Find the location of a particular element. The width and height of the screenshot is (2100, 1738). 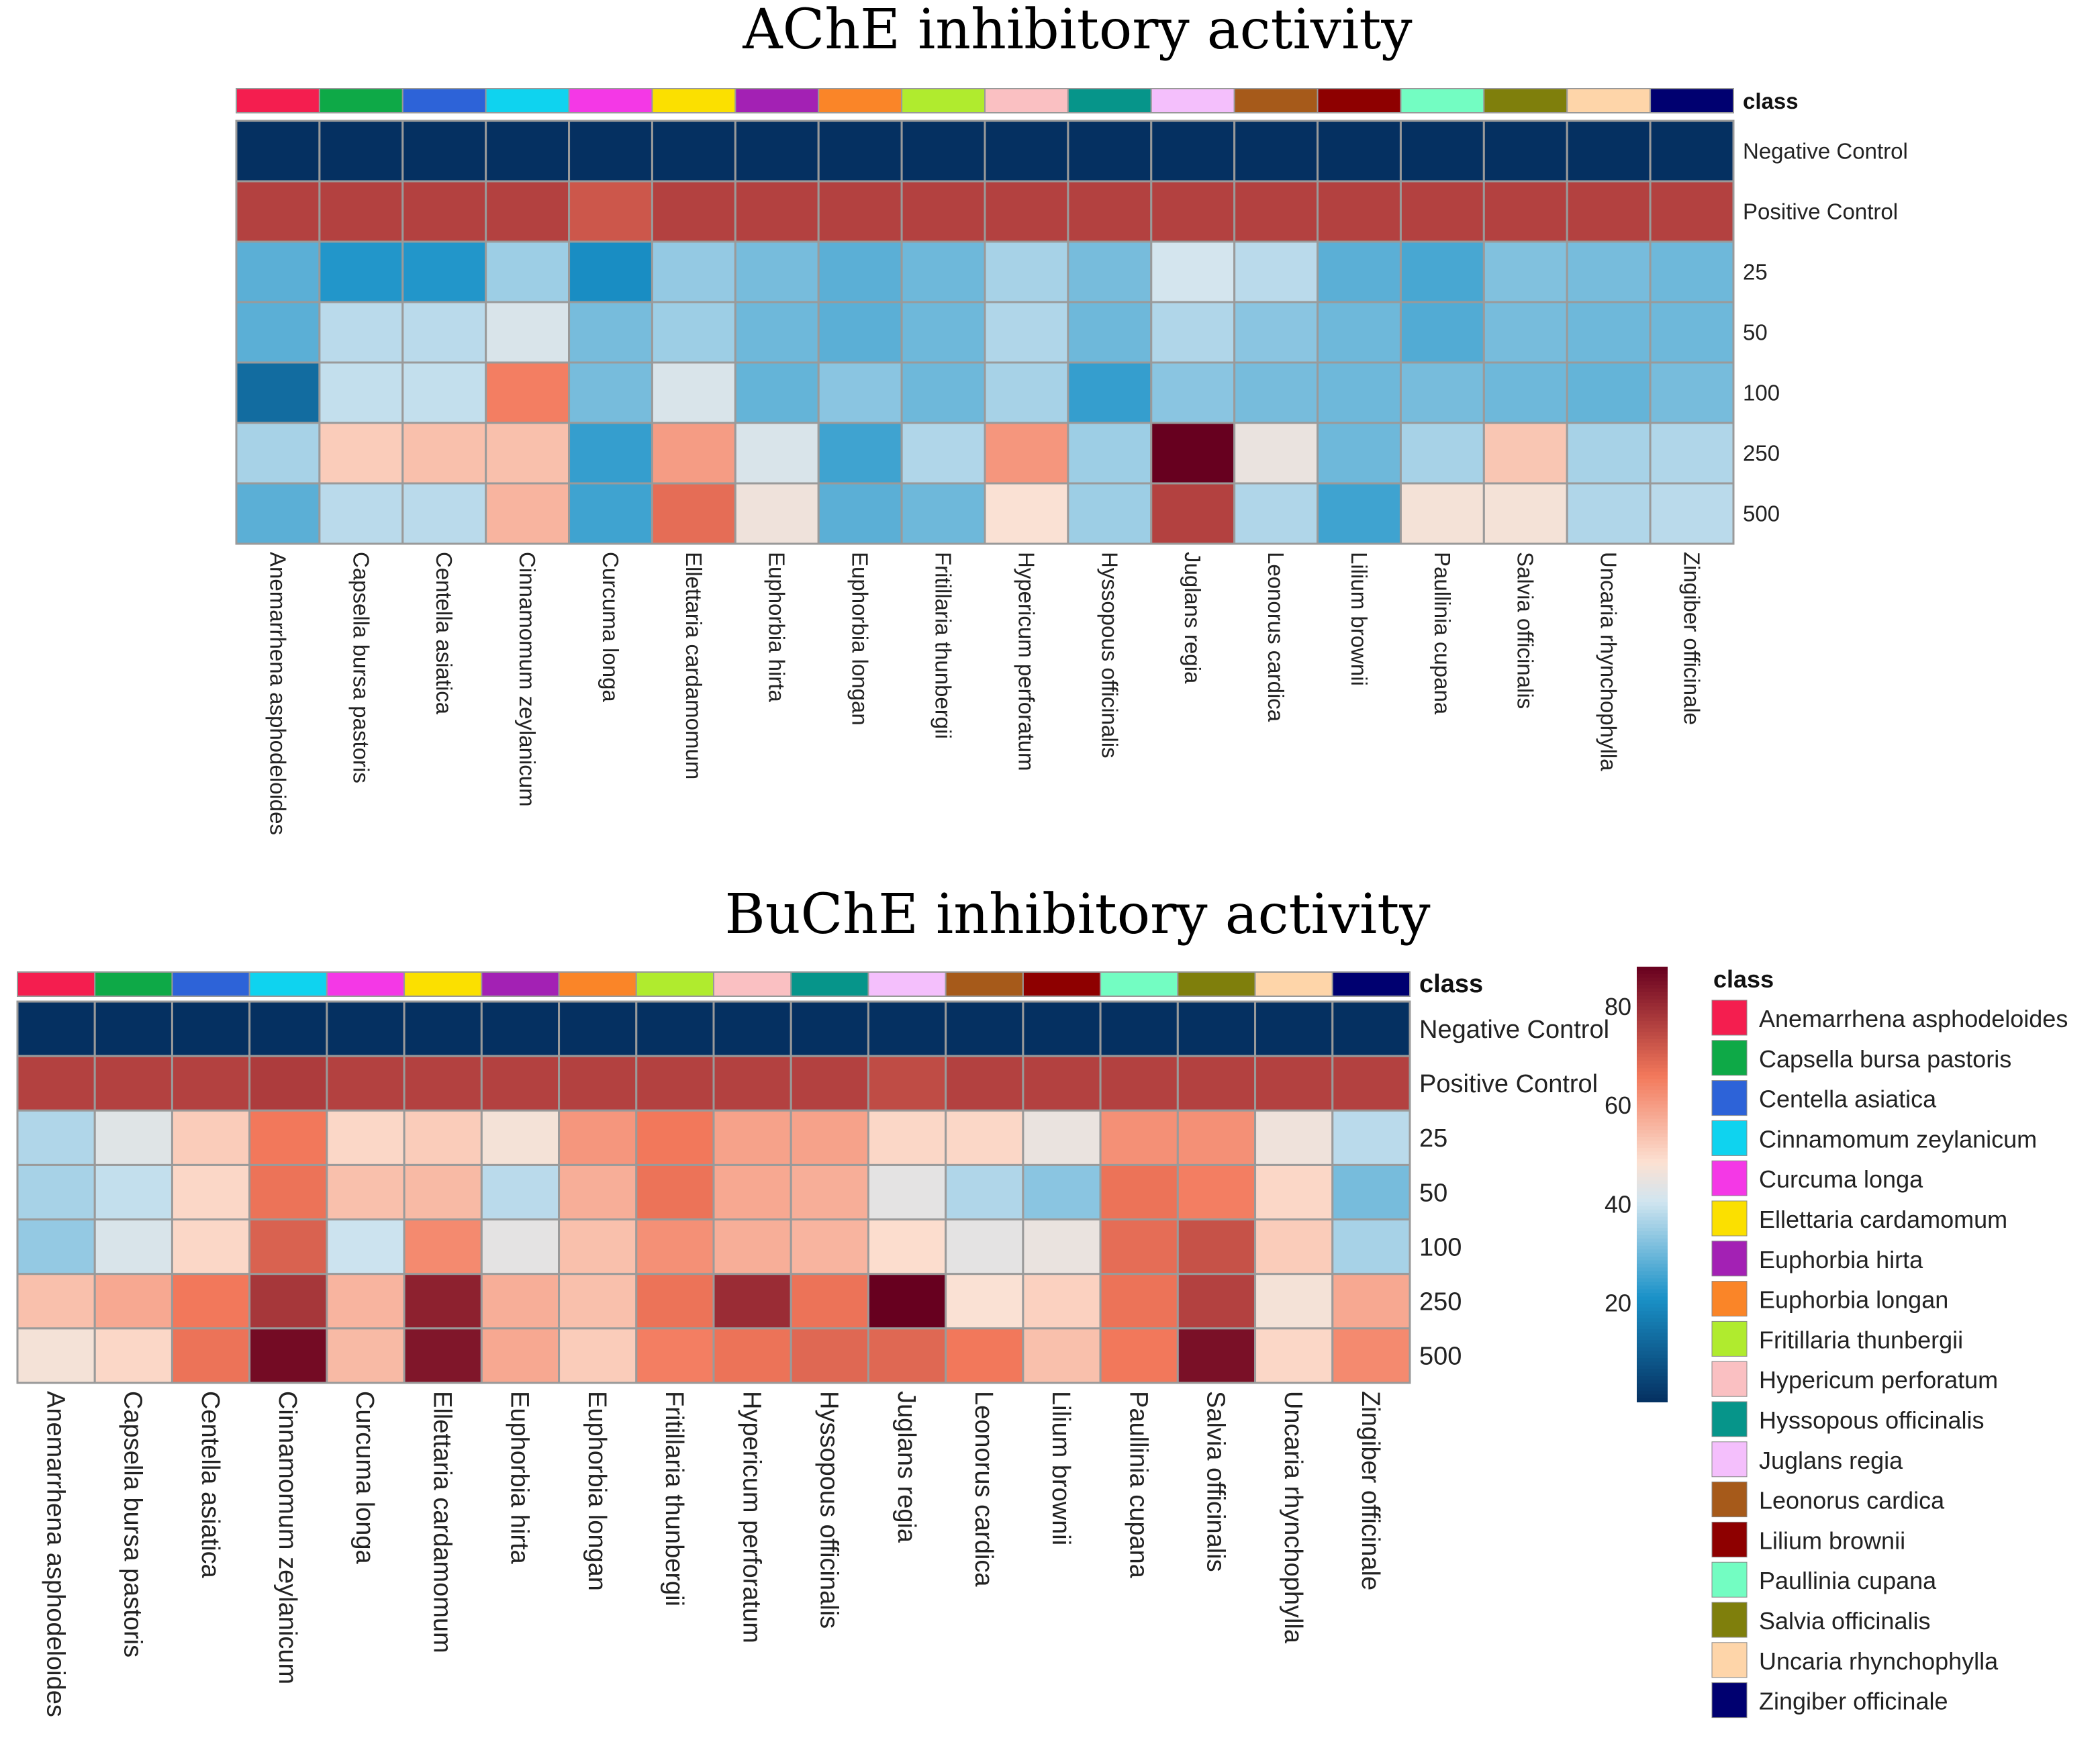

row-label: 500 is located at coordinates (1440, 1357).